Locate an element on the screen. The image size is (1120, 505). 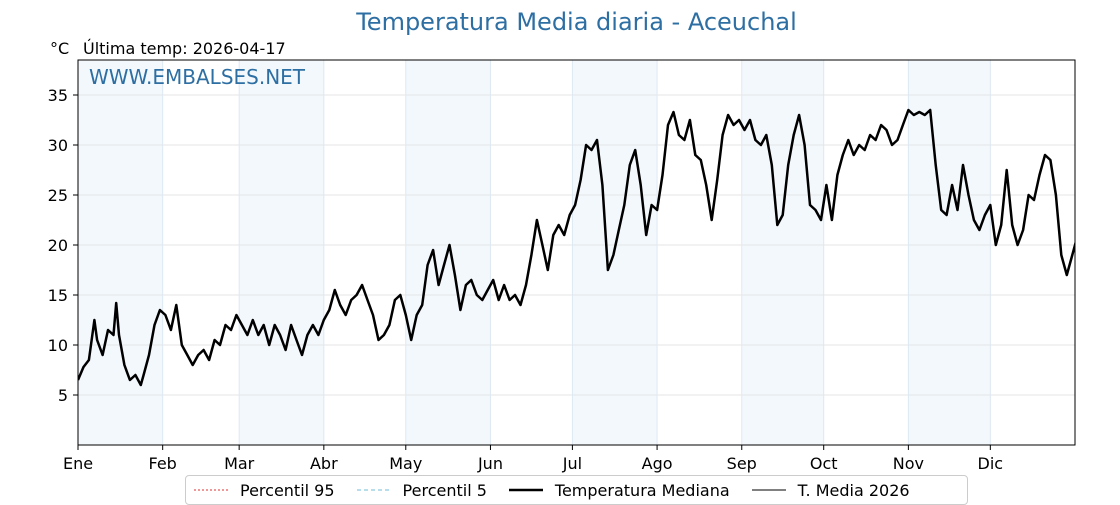
y-tick-label: 15 is located at coordinates (58, 295).